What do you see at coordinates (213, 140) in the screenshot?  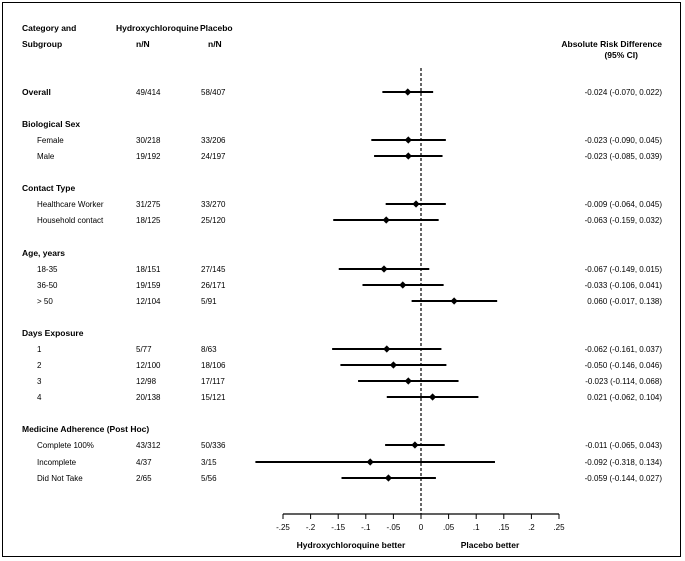 I see `placebo-count: 33/206` at bounding box center [213, 140].